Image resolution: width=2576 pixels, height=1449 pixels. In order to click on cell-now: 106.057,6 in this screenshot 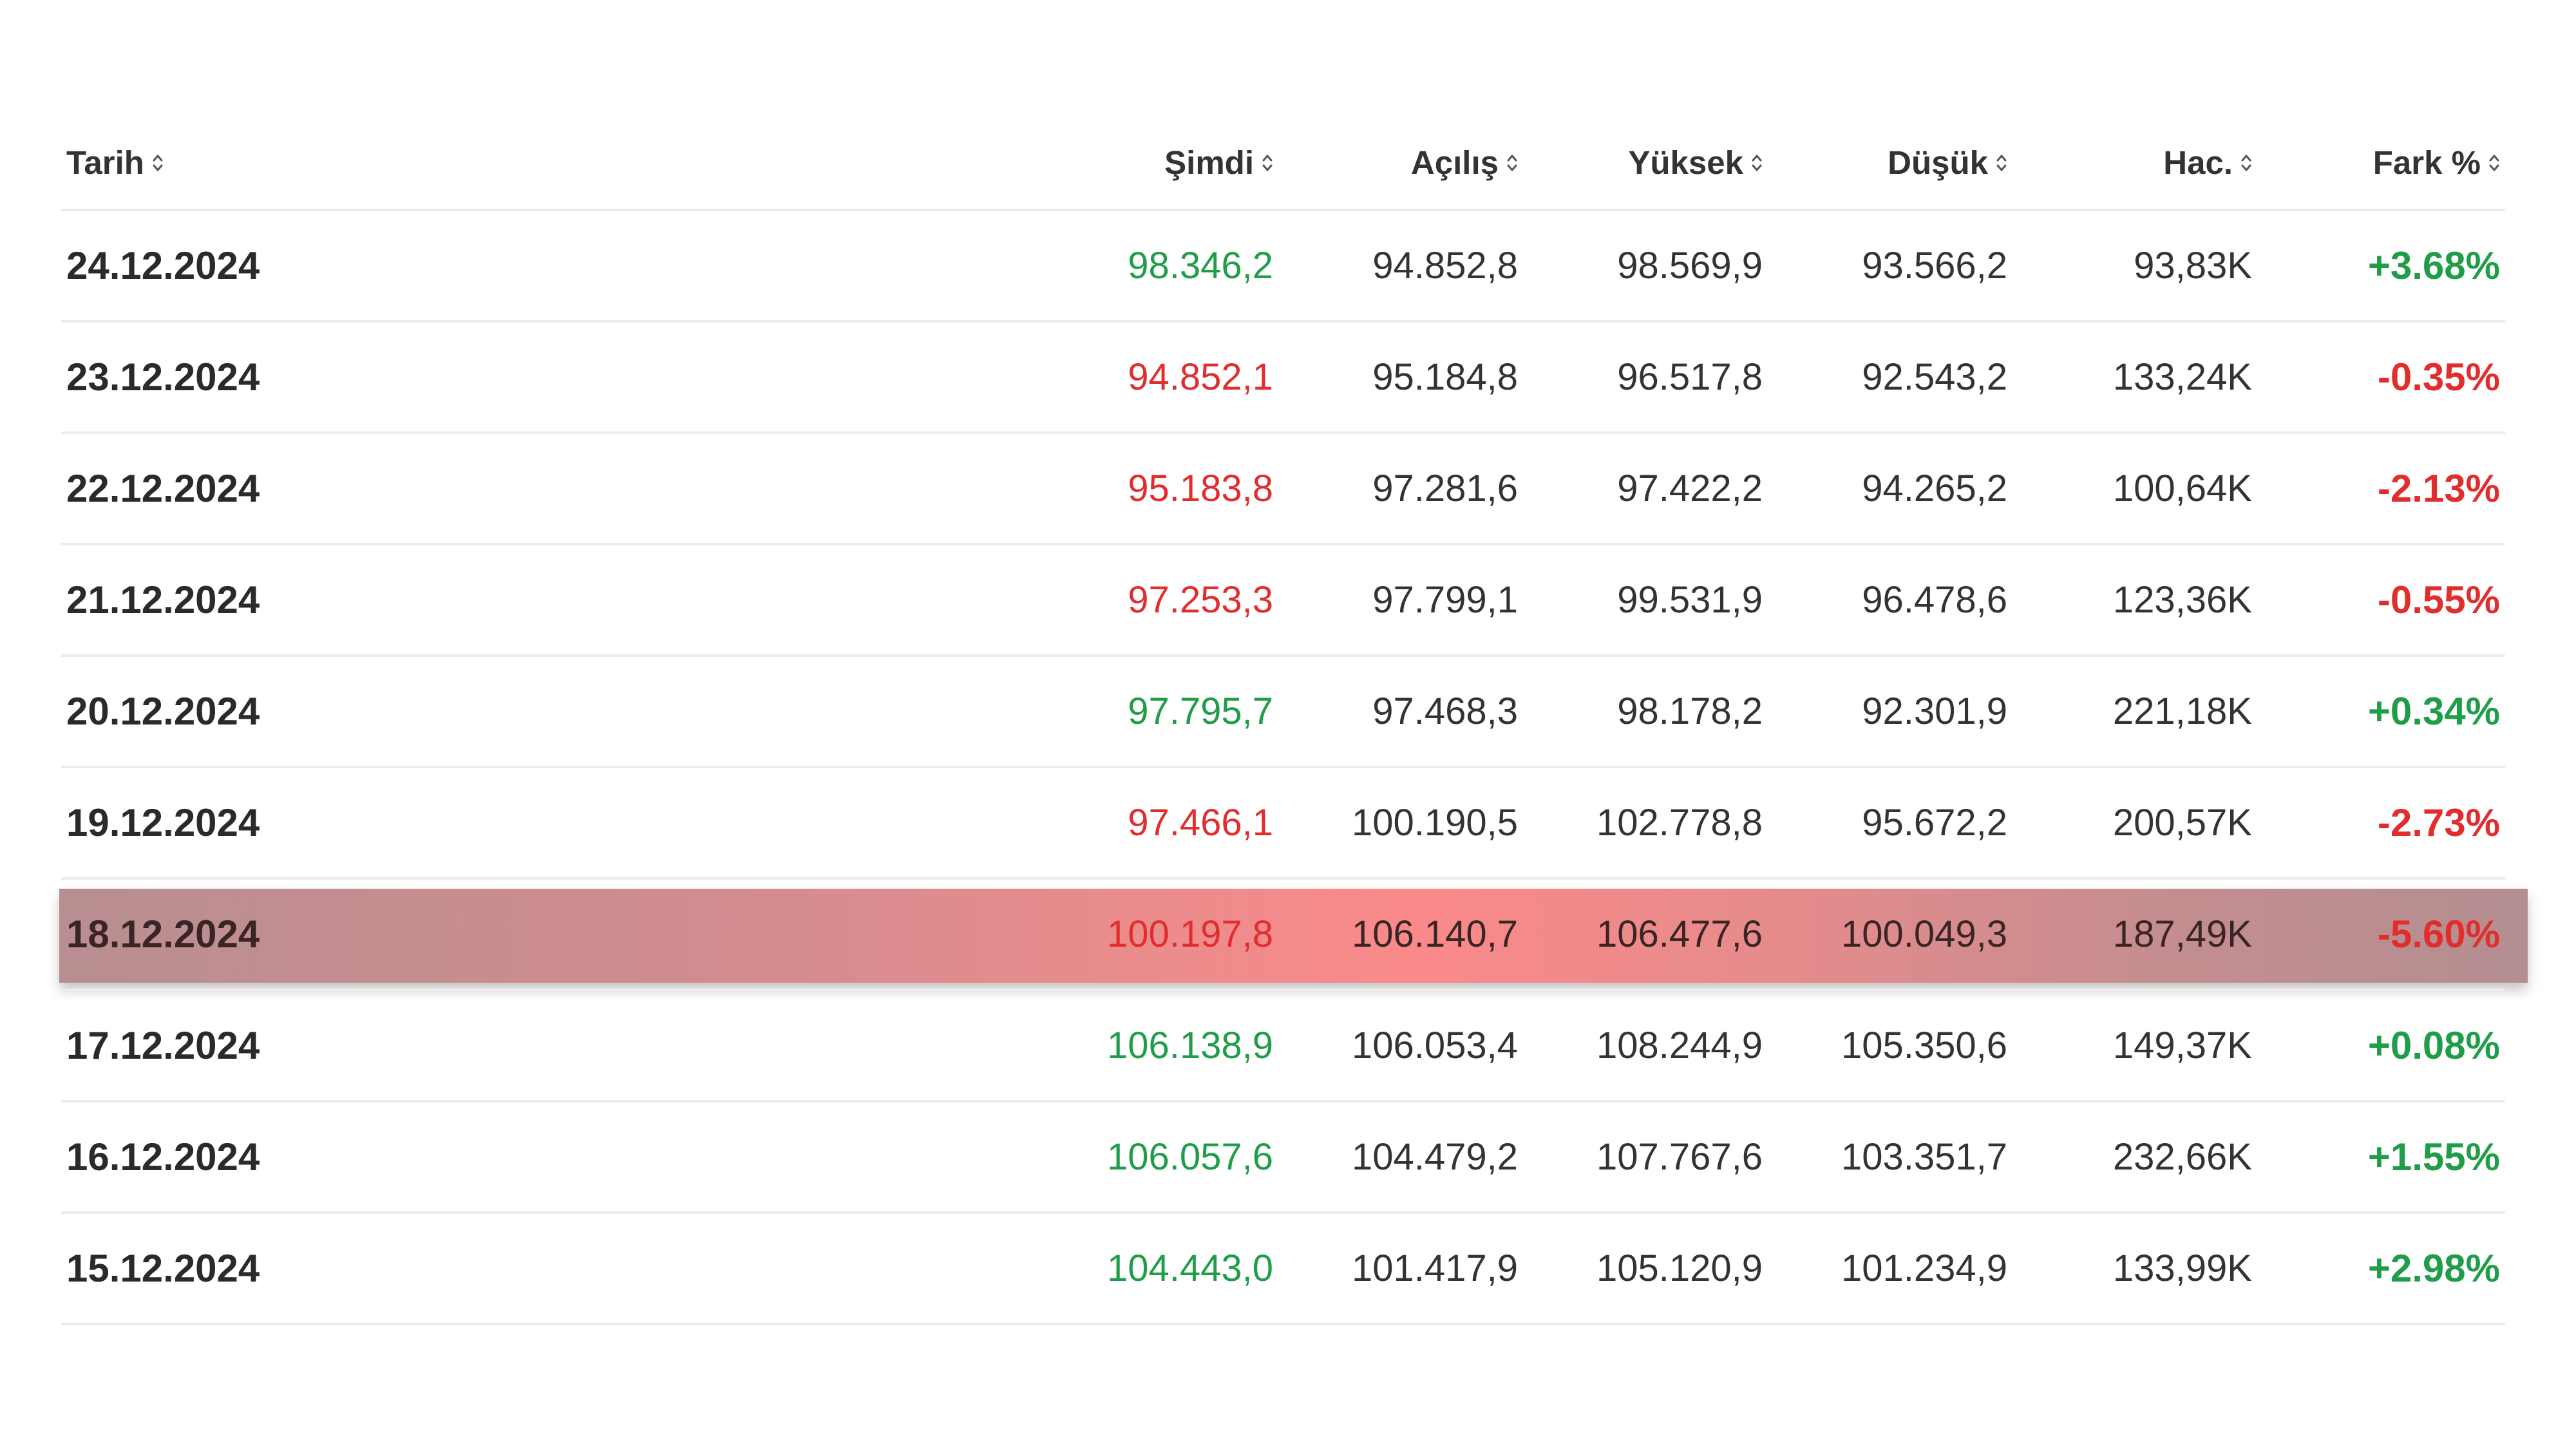, I will do `click(1189, 1157)`.